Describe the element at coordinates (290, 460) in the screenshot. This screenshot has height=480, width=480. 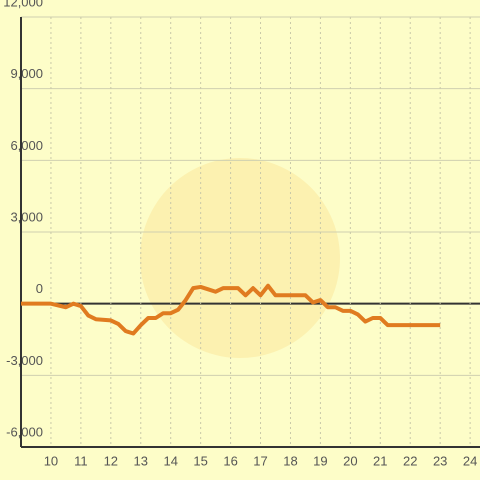
I see `x-tick-label: 18` at that location.